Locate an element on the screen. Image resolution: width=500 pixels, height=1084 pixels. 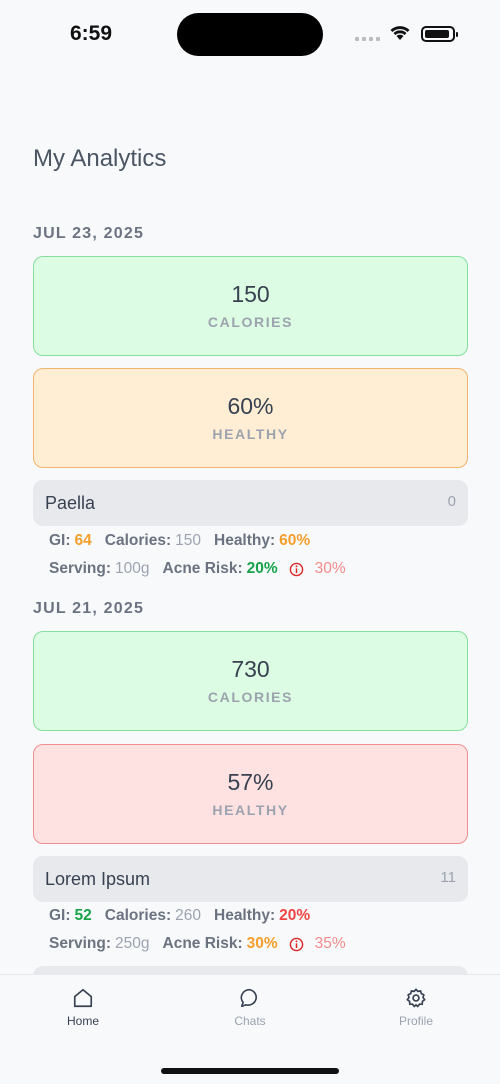
tab-chats-label: Chats is located at coordinates (250, 1021).